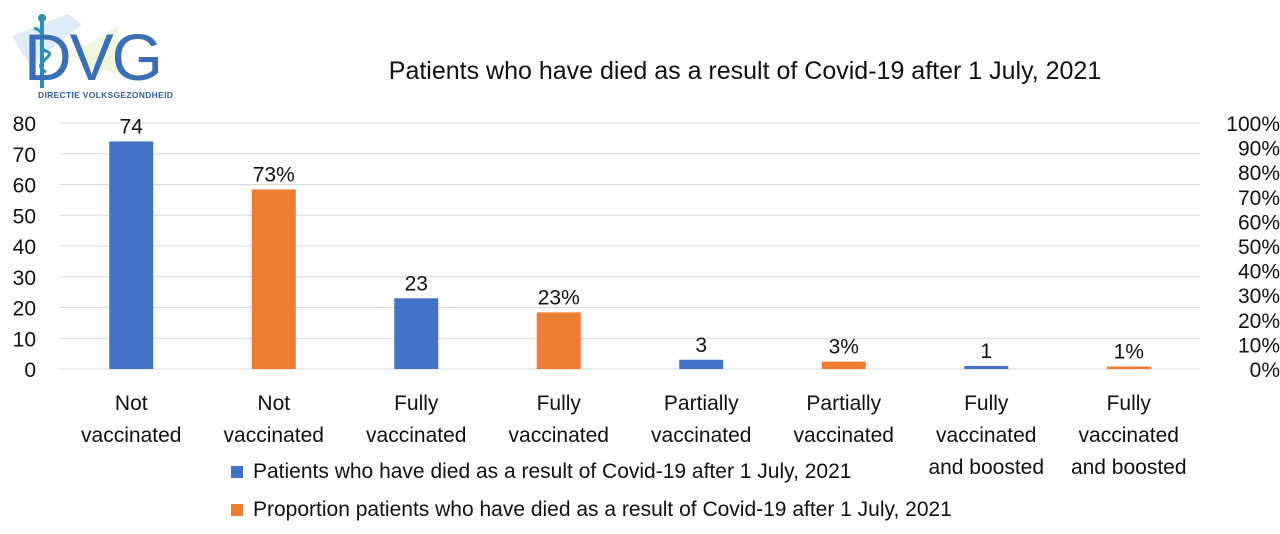  What do you see at coordinates (30, 370) in the screenshot?
I see `y-left-tick-label: 0` at bounding box center [30, 370].